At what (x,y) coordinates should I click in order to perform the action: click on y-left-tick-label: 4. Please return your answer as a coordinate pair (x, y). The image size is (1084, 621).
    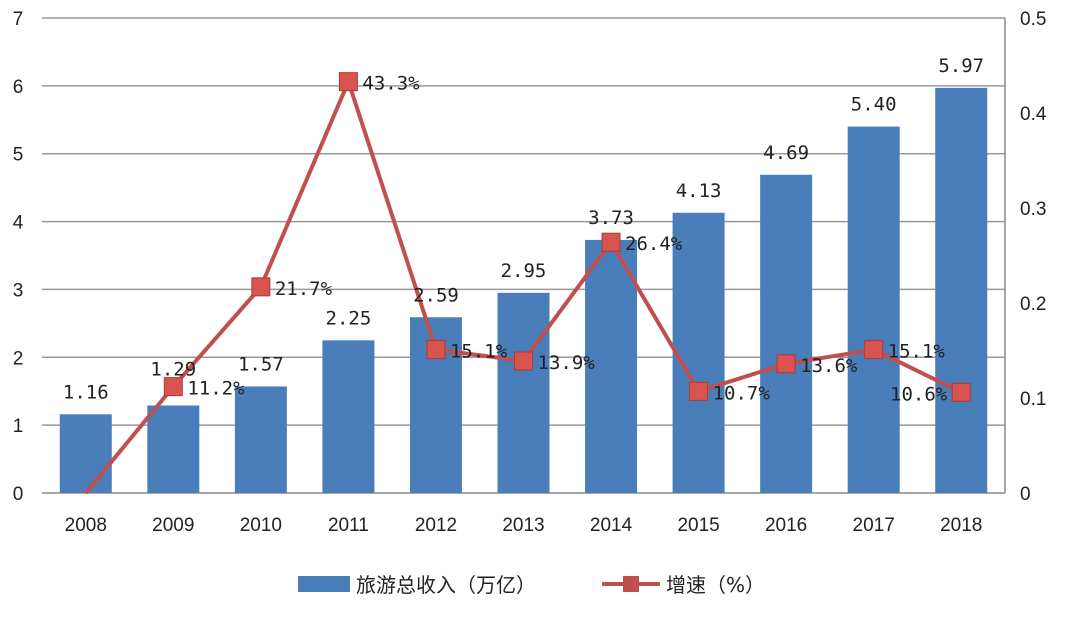
    Looking at the image, I should click on (18, 223).